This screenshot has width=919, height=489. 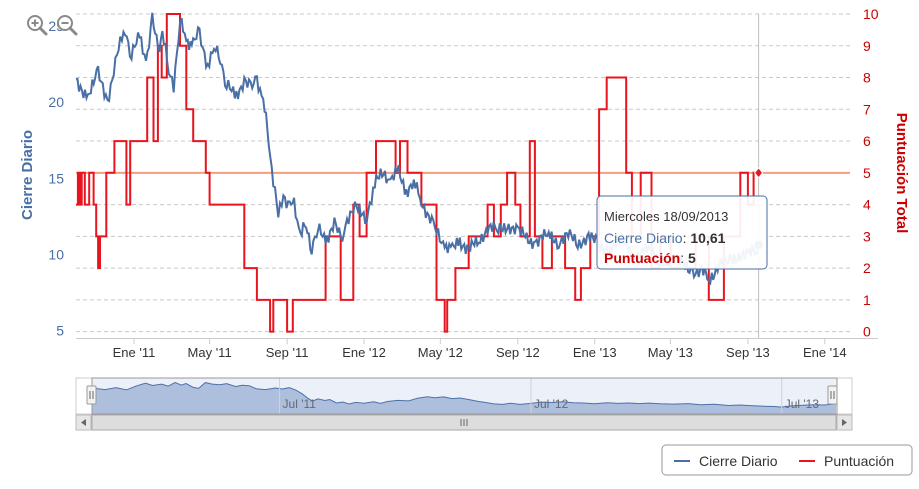 What do you see at coordinates (440, 352) in the screenshot?
I see `x-tick-label: May '12` at bounding box center [440, 352].